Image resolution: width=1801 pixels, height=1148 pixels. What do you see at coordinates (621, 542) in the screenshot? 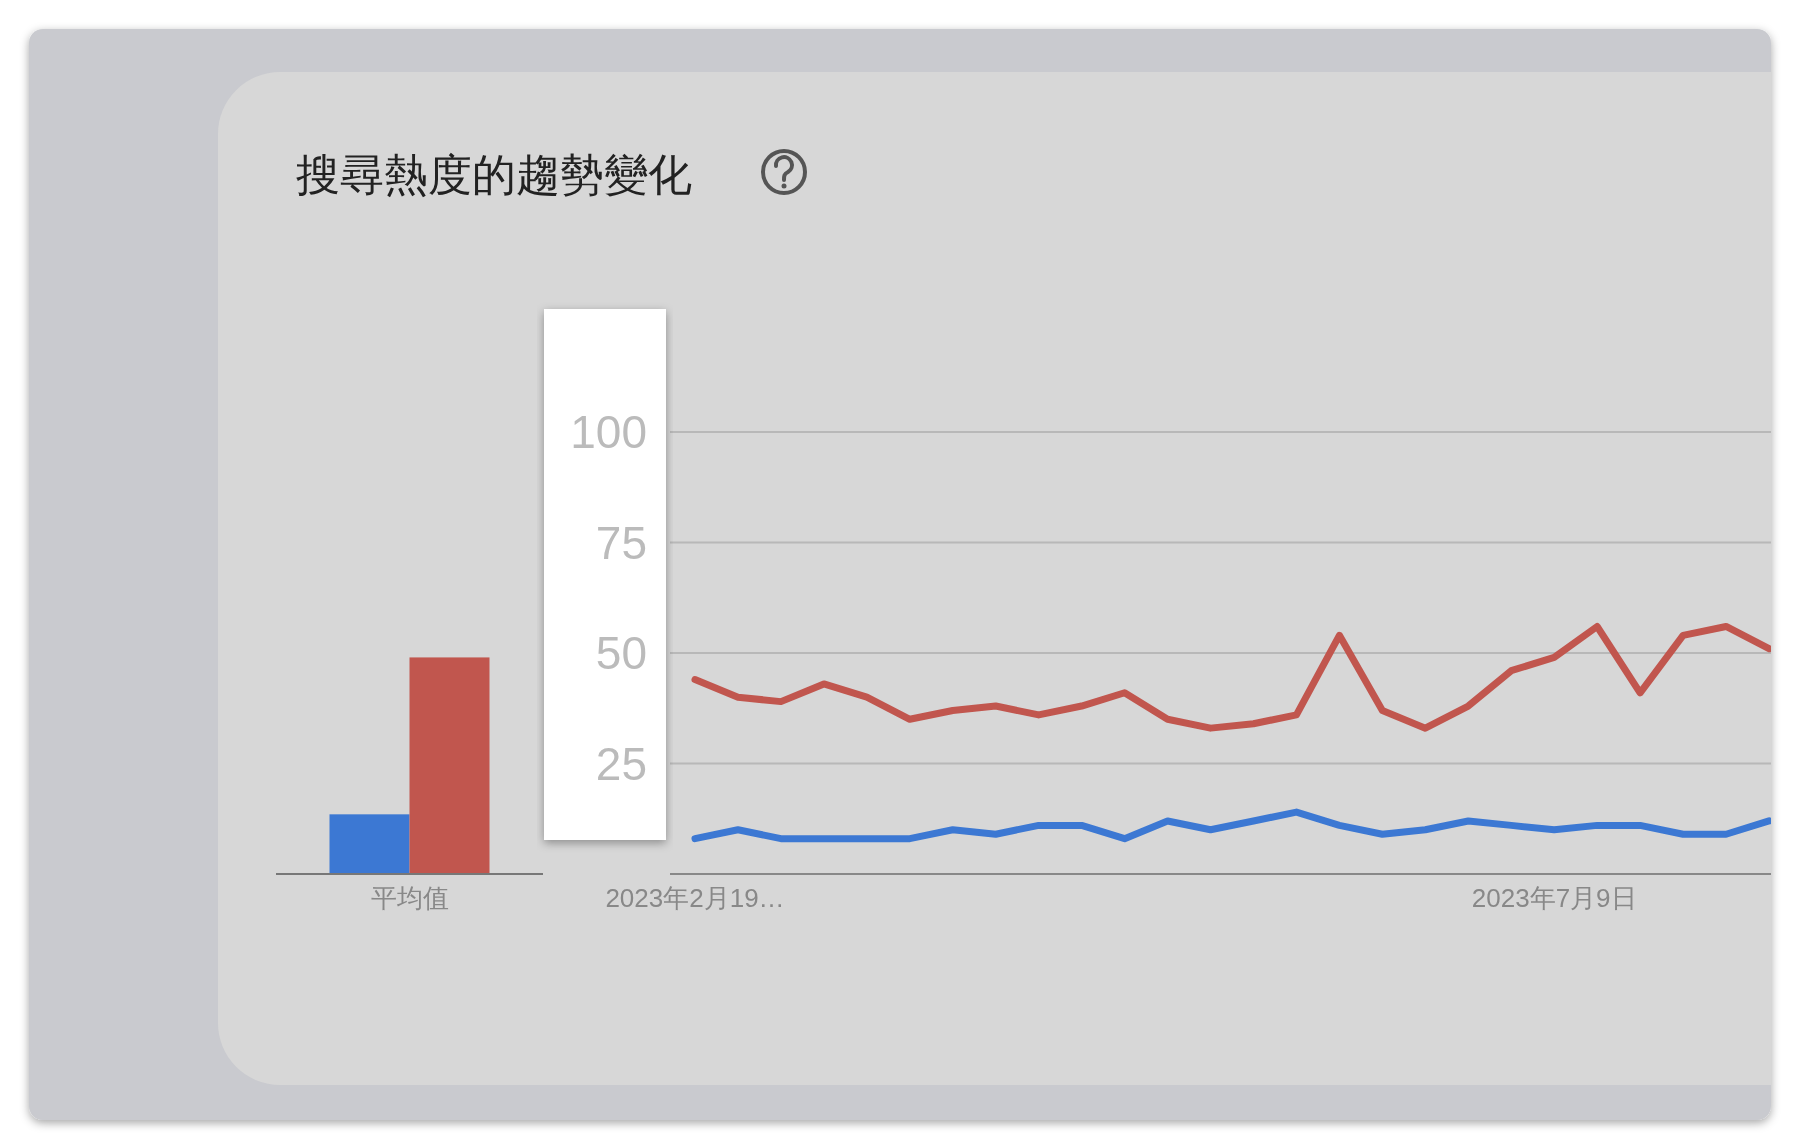
I see `y-tick-label: 75` at bounding box center [621, 542].